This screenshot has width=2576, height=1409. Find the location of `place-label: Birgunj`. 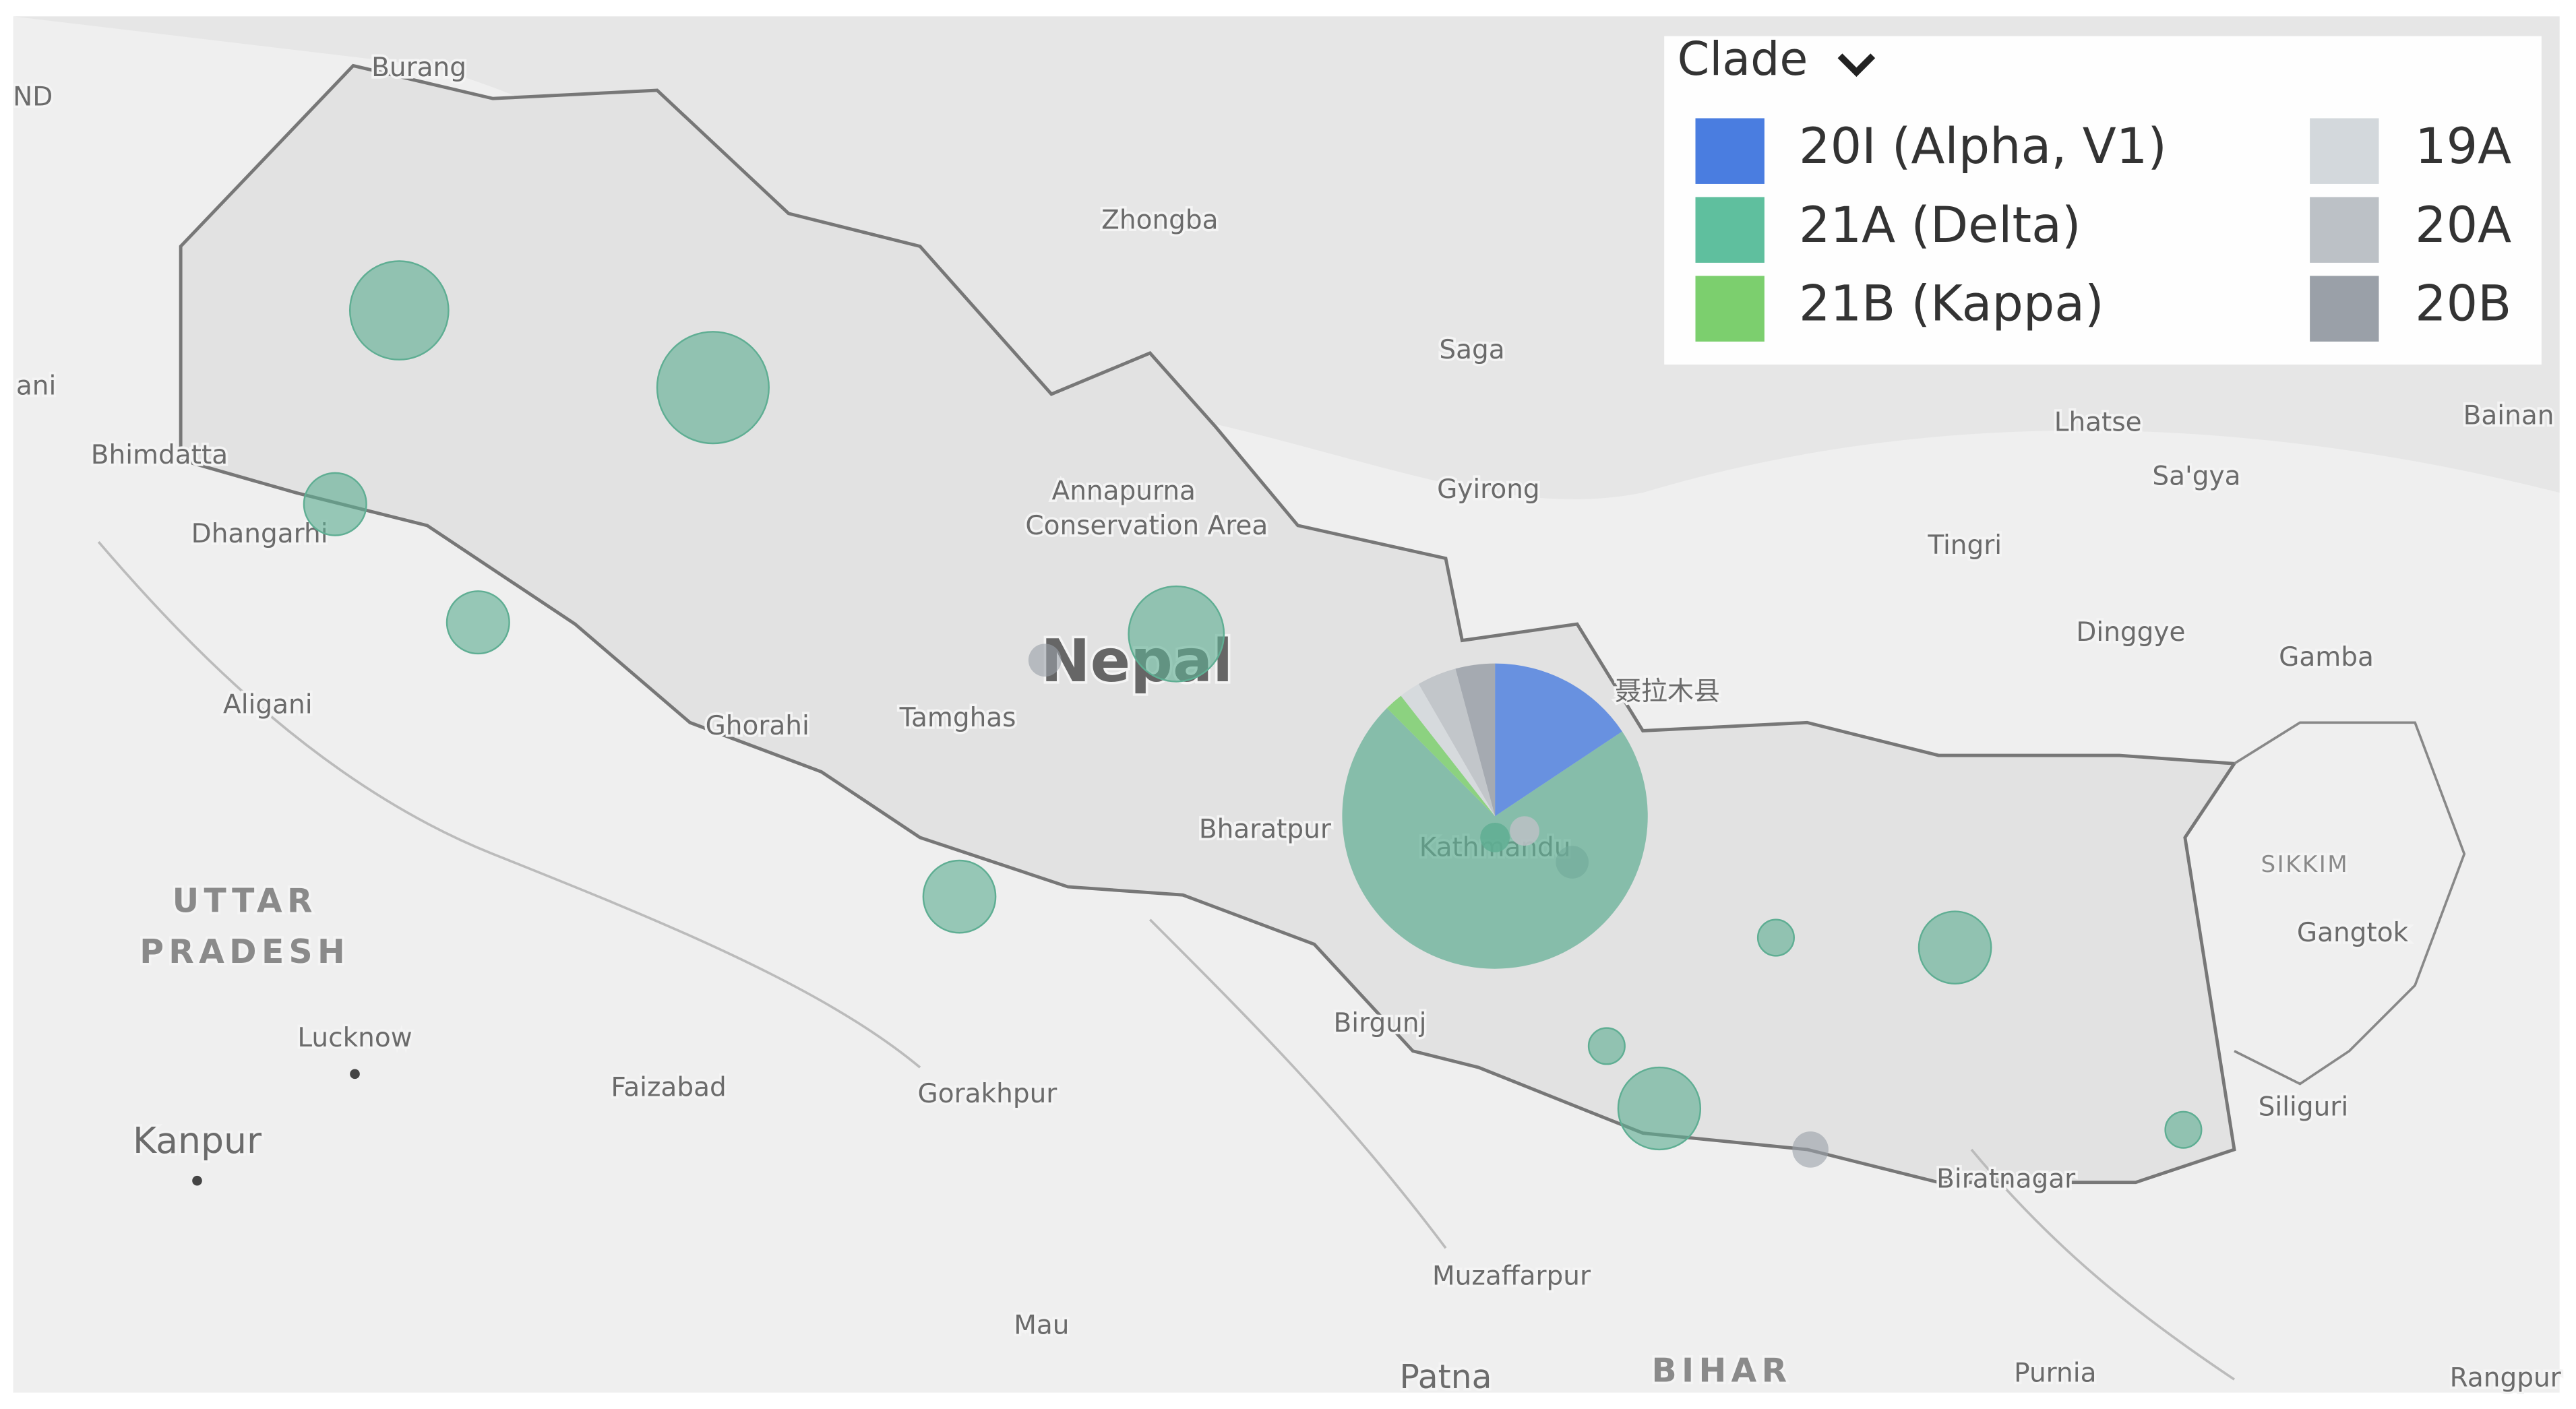

place-label: Birgunj is located at coordinates (1381, 1023).